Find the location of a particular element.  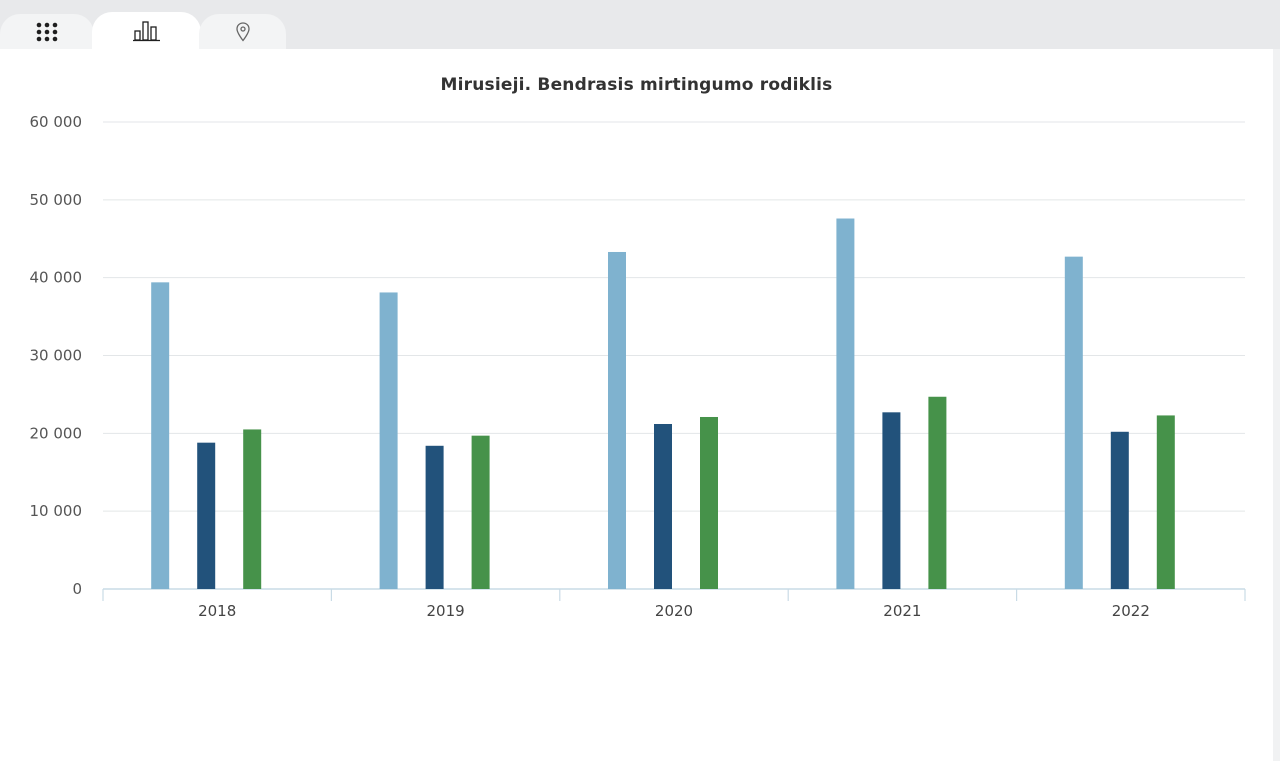

x-tick-label: 2022 is located at coordinates (1131, 611).